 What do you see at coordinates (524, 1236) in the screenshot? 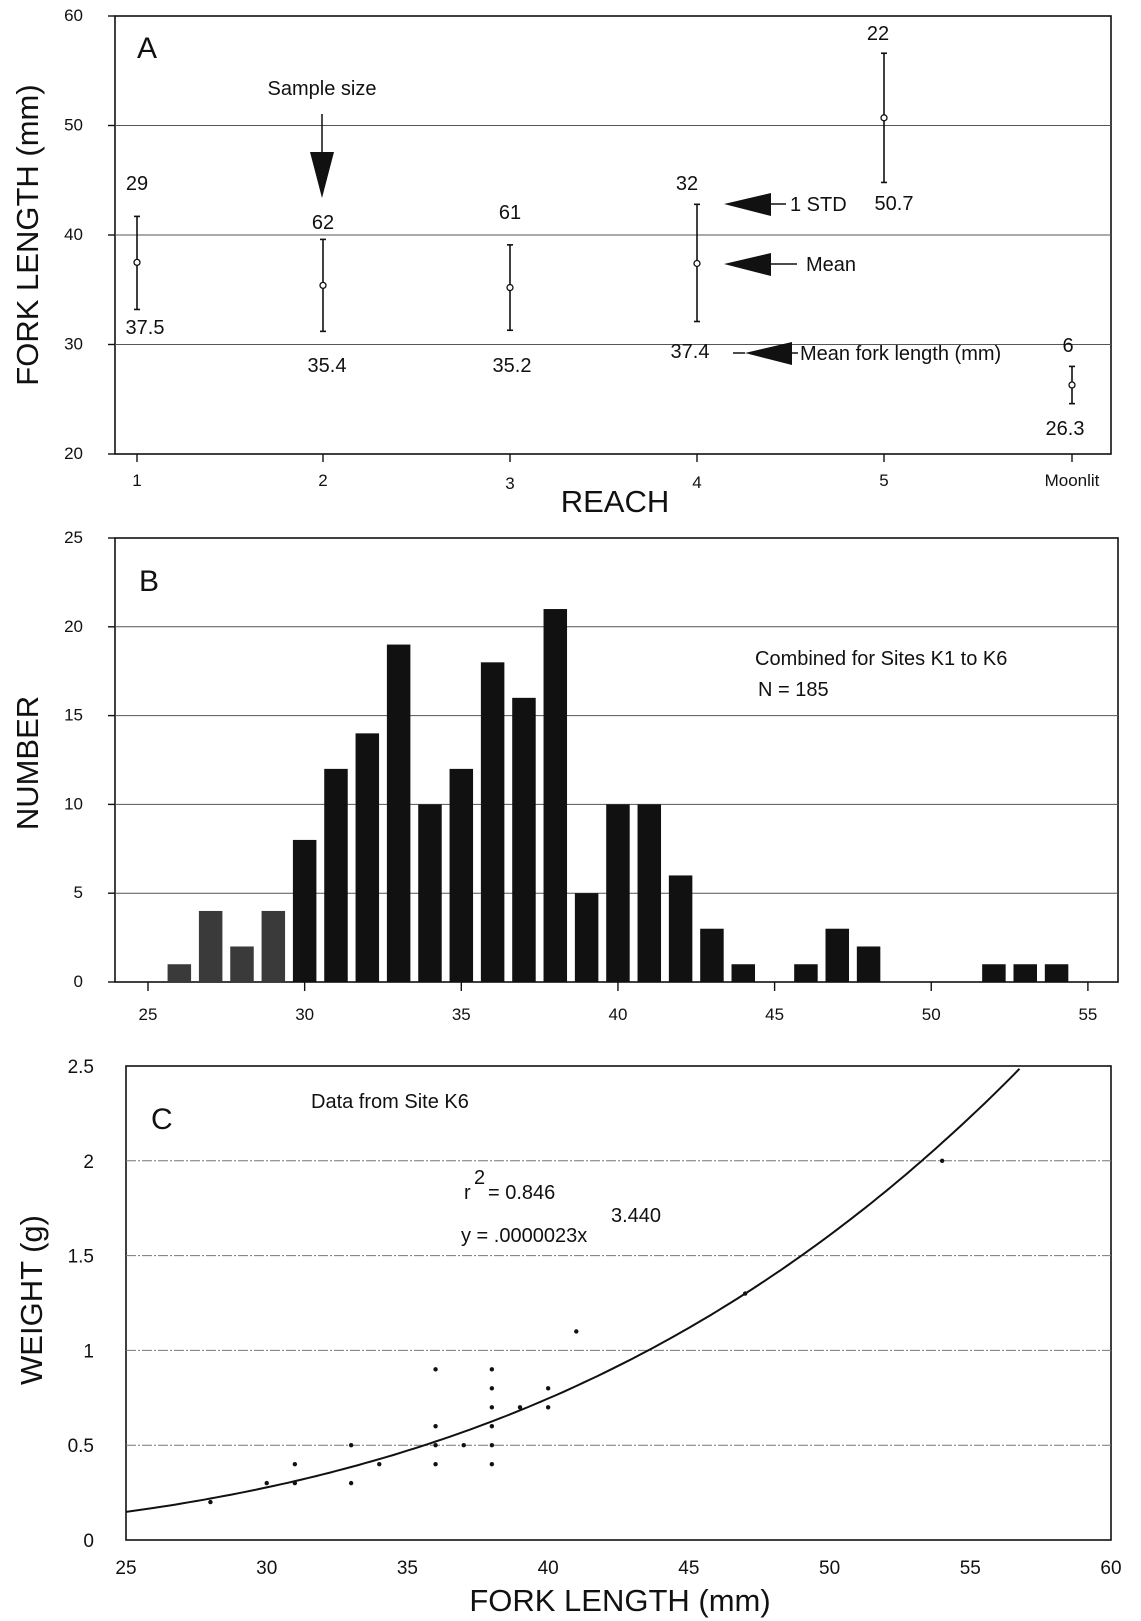
I see `fit-equation: y = .0000023x` at bounding box center [524, 1236].